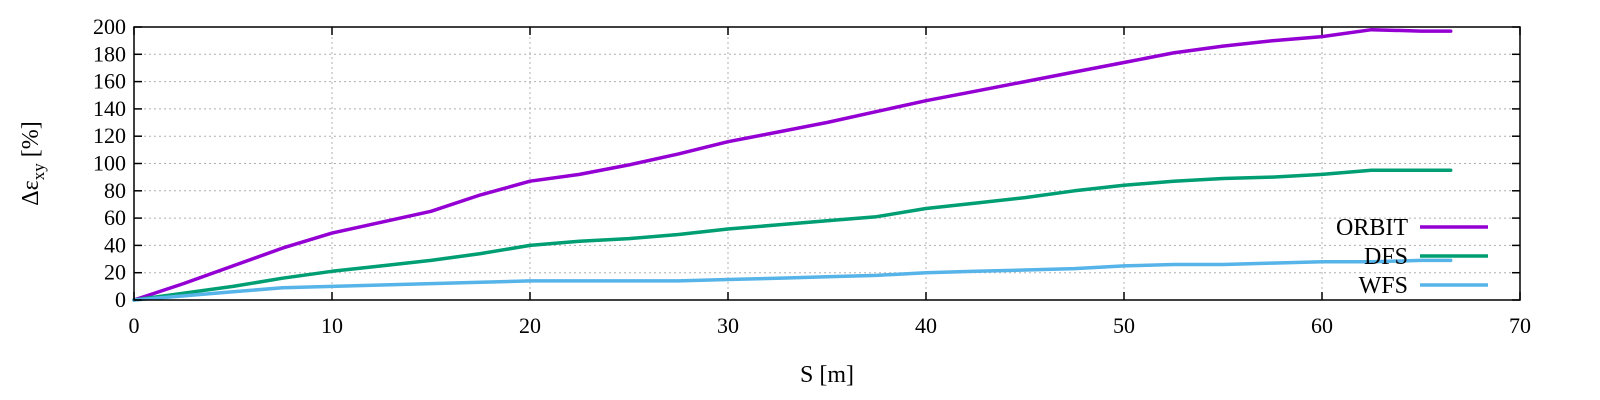  What do you see at coordinates (38, 172) in the screenshot?
I see `y-axis-label-sub: xy` at bounding box center [38, 172].